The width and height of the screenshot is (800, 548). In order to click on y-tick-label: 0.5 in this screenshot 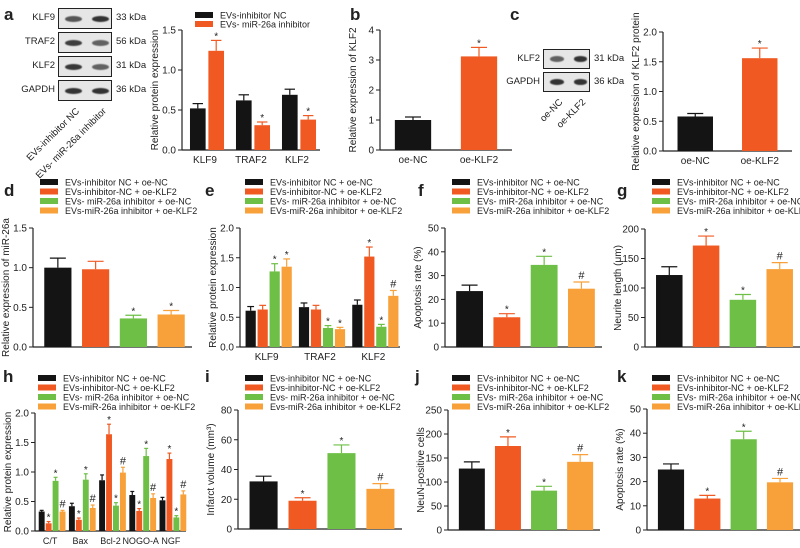, I will do `click(227, 318)`.